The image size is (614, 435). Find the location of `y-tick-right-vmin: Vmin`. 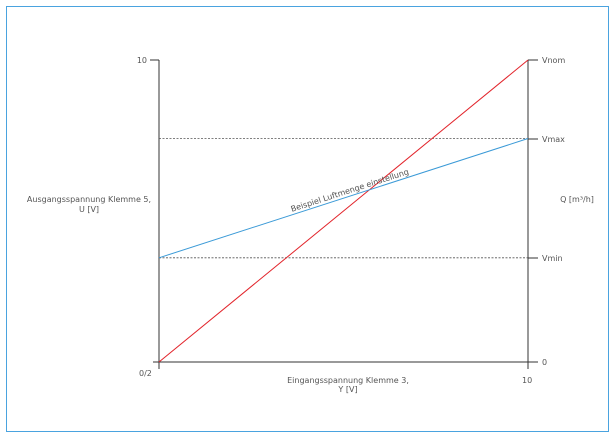

y-tick-right-vmin: Vmin is located at coordinates (552, 258).